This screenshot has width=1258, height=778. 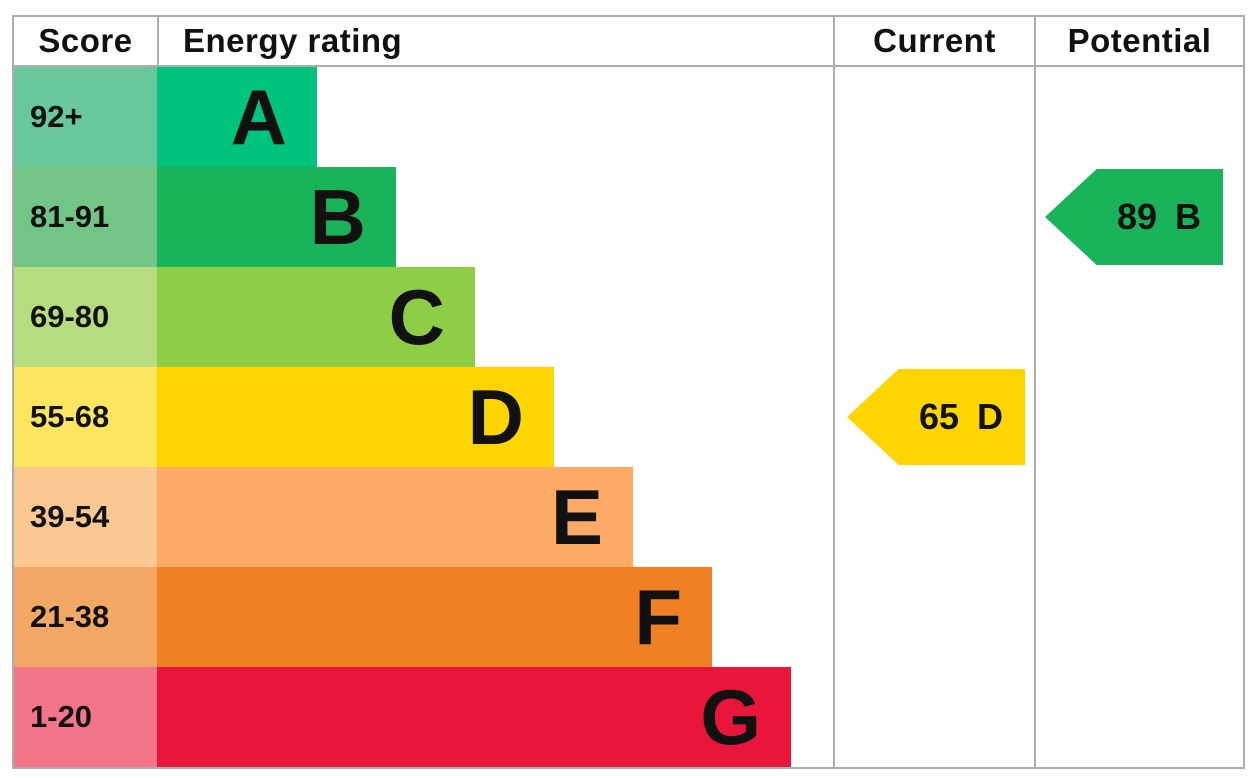 I want to click on current-rating-value: 65, so click(x=939, y=416).